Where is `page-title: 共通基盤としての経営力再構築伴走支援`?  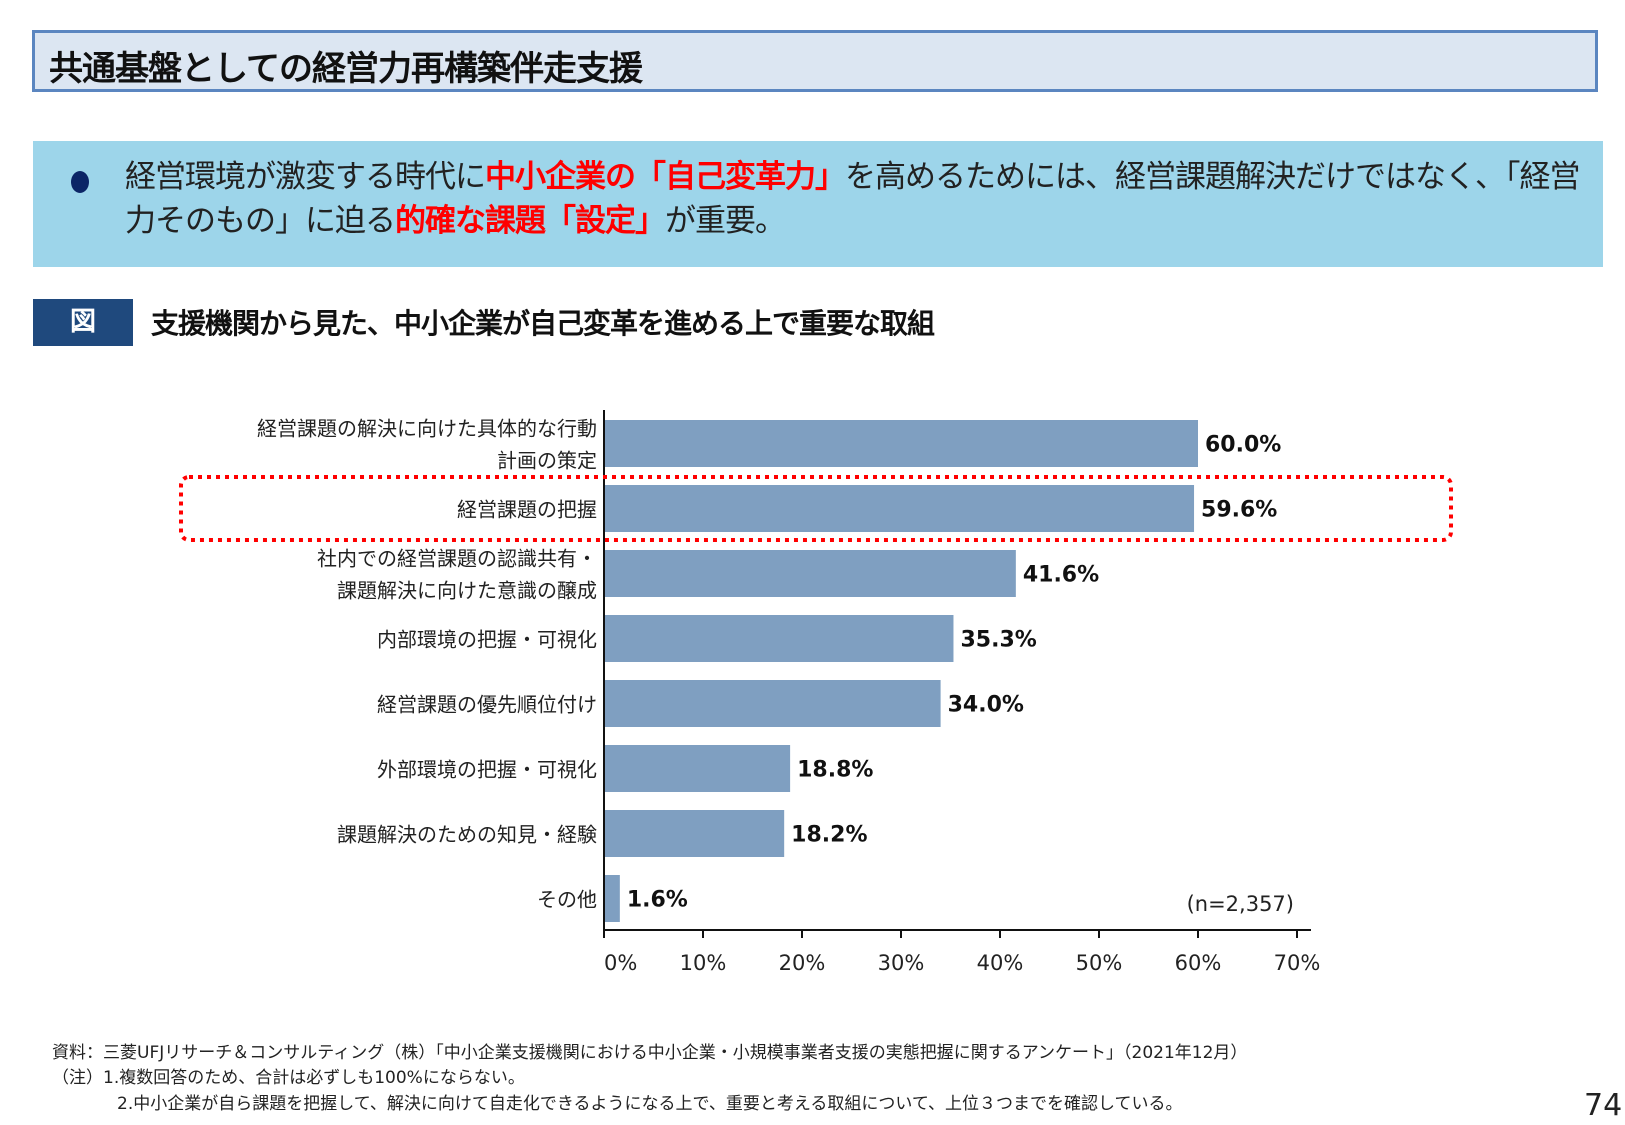
page-title: 共通基盤としての経営力再構築伴走支援 is located at coordinates (346, 69).